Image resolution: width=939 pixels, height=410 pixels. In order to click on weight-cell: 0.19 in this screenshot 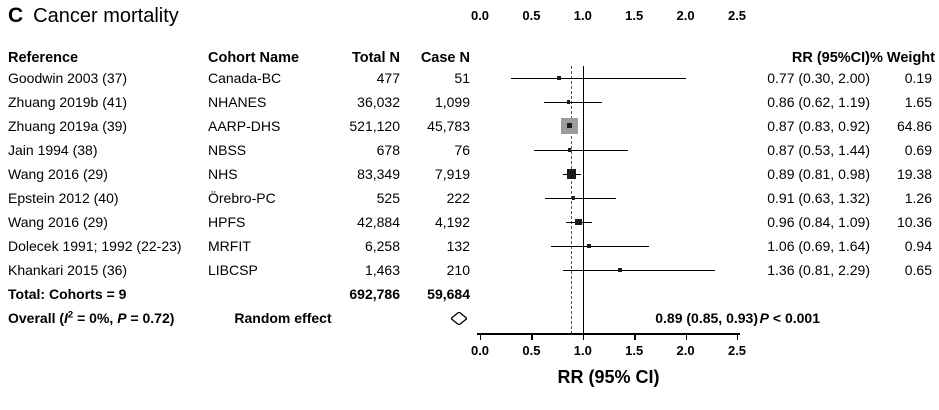, I will do `click(918, 78)`.